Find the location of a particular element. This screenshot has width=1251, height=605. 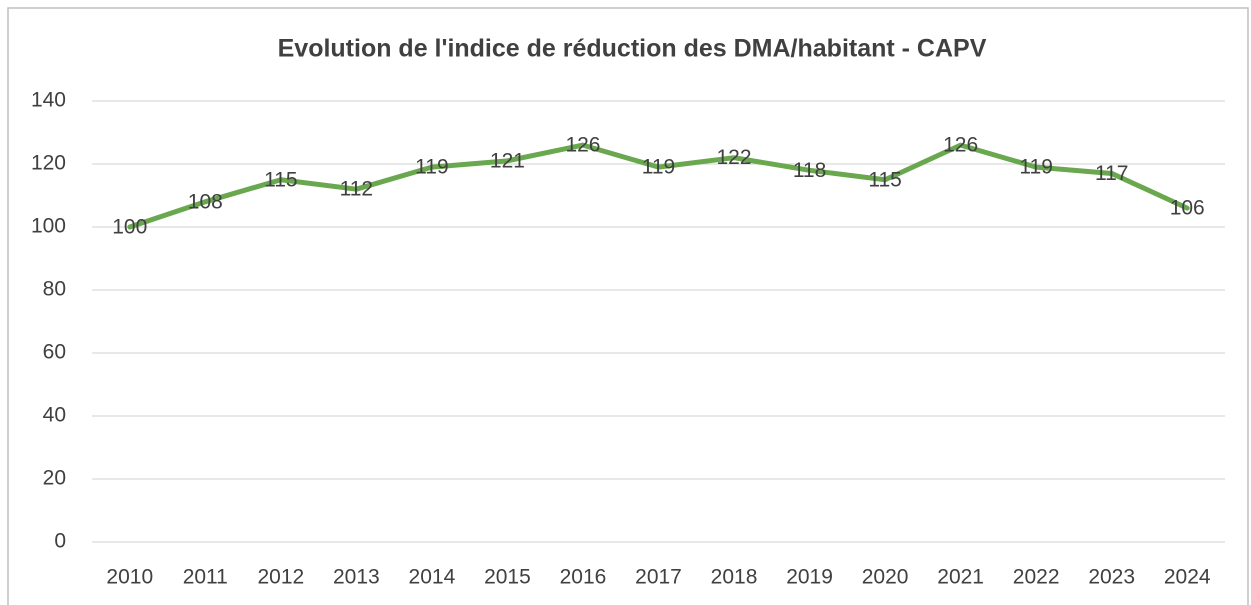

y-tick-label: 140 is located at coordinates (48, 100).